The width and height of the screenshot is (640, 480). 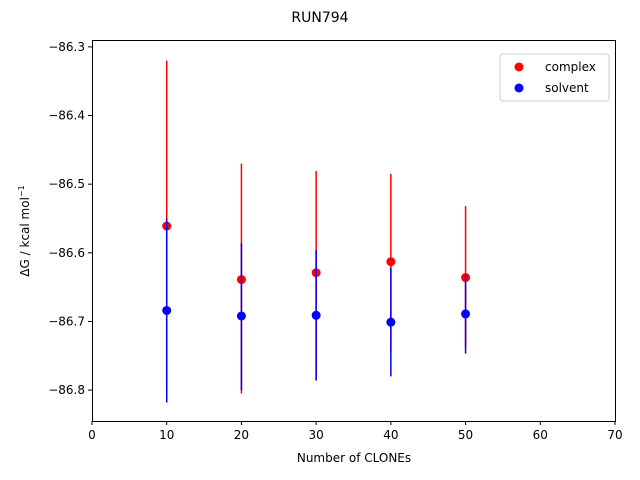 What do you see at coordinates (570, 67) in the screenshot?
I see `legend-label-complex: complex` at bounding box center [570, 67].